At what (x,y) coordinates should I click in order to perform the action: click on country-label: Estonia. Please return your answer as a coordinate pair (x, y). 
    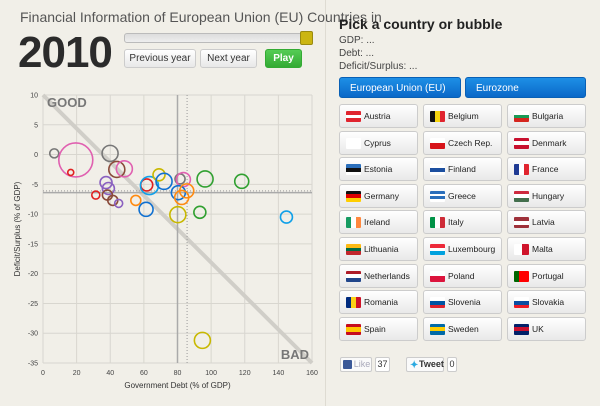
    Looking at the image, I should click on (378, 169).